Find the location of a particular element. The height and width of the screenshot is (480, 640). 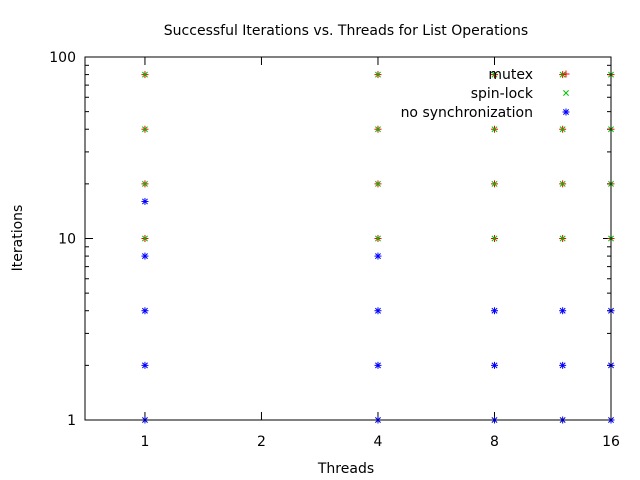

x-axis-label: Threads is located at coordinates (345, 469).